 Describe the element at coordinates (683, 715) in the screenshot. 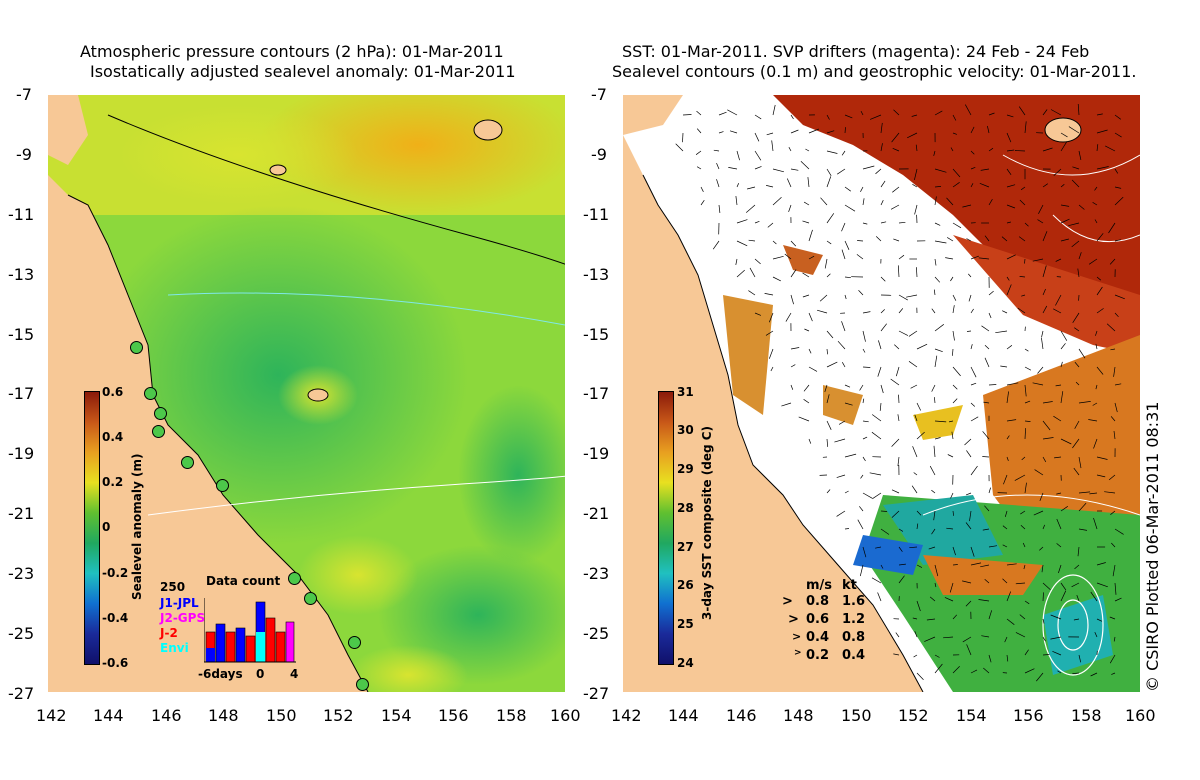

I see `x-tick: 144` at that location.